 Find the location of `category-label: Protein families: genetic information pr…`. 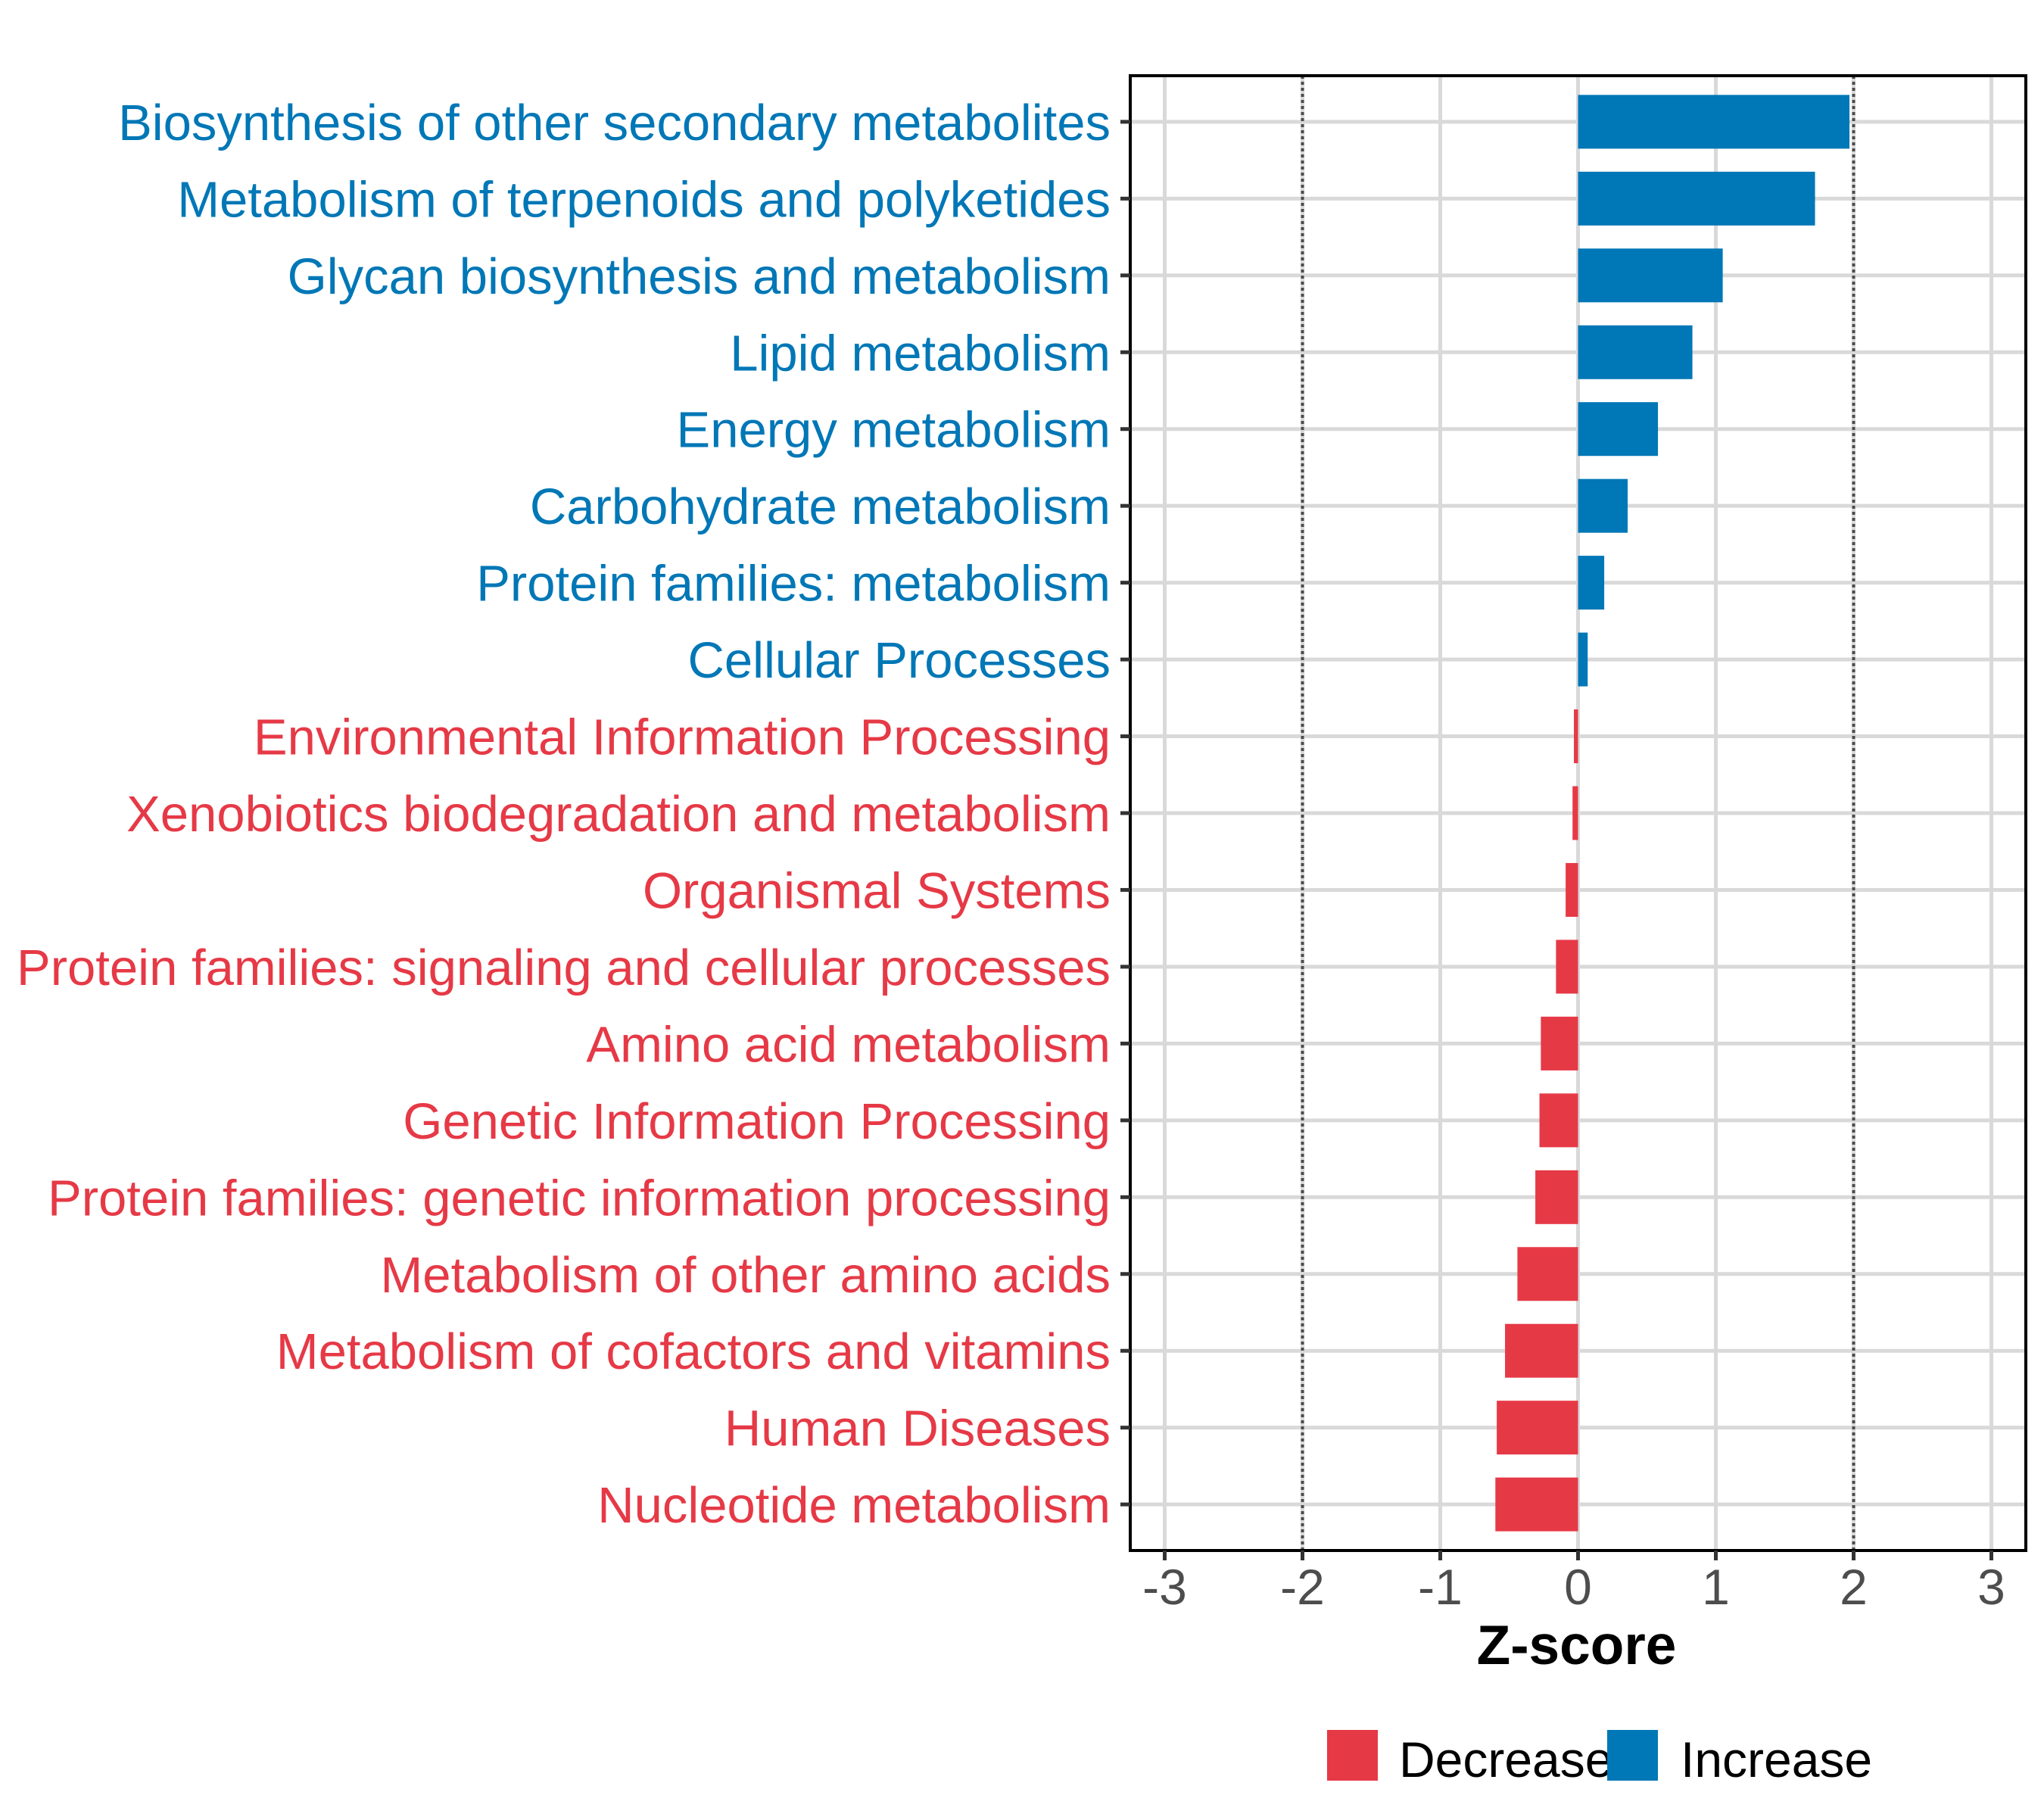

category-label: Protein families: genetic information pr… is located at coordinates (579, 1198).